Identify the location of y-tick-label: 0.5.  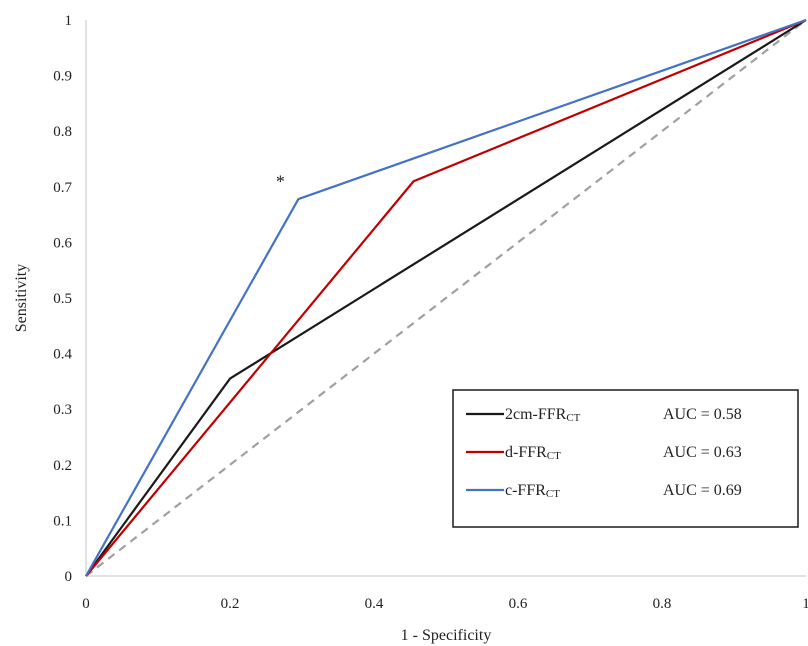
(62, 299).